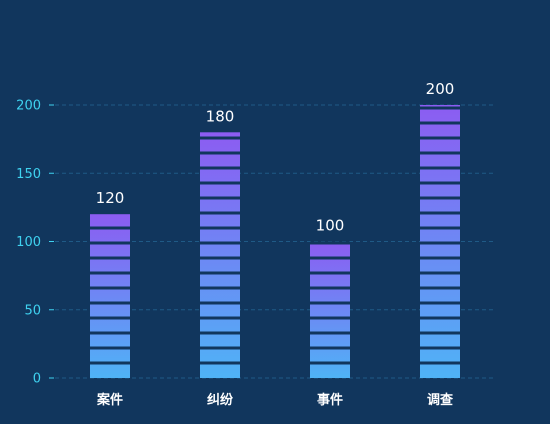 The width and height of the screenshot is (550, 424). Describe the element at coordinates (28, 242) in the screenshot. I see `y-tick-label: 100` at that location.